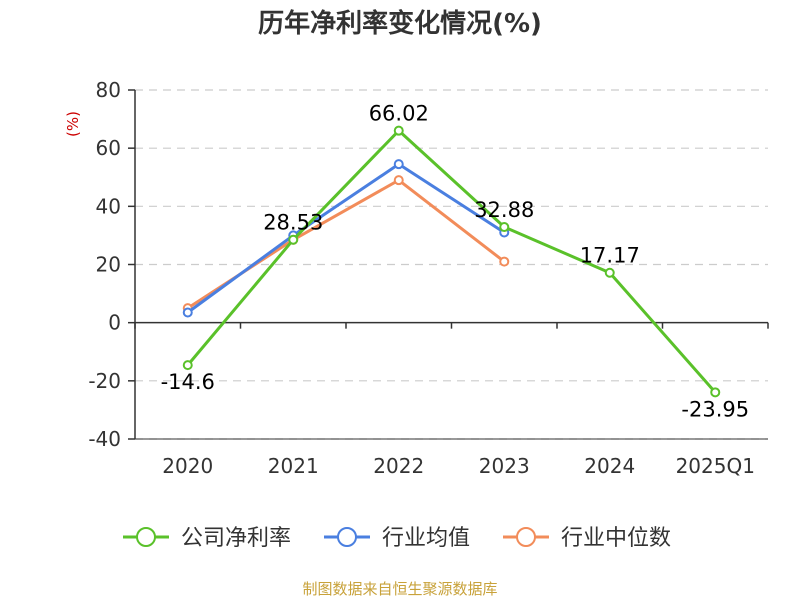 This screenshot has width=800, height=600. What do you see at coordinates (188, 382) in the screenshot?
I see `data-label: -14.6` at bounding box center [188, 382].